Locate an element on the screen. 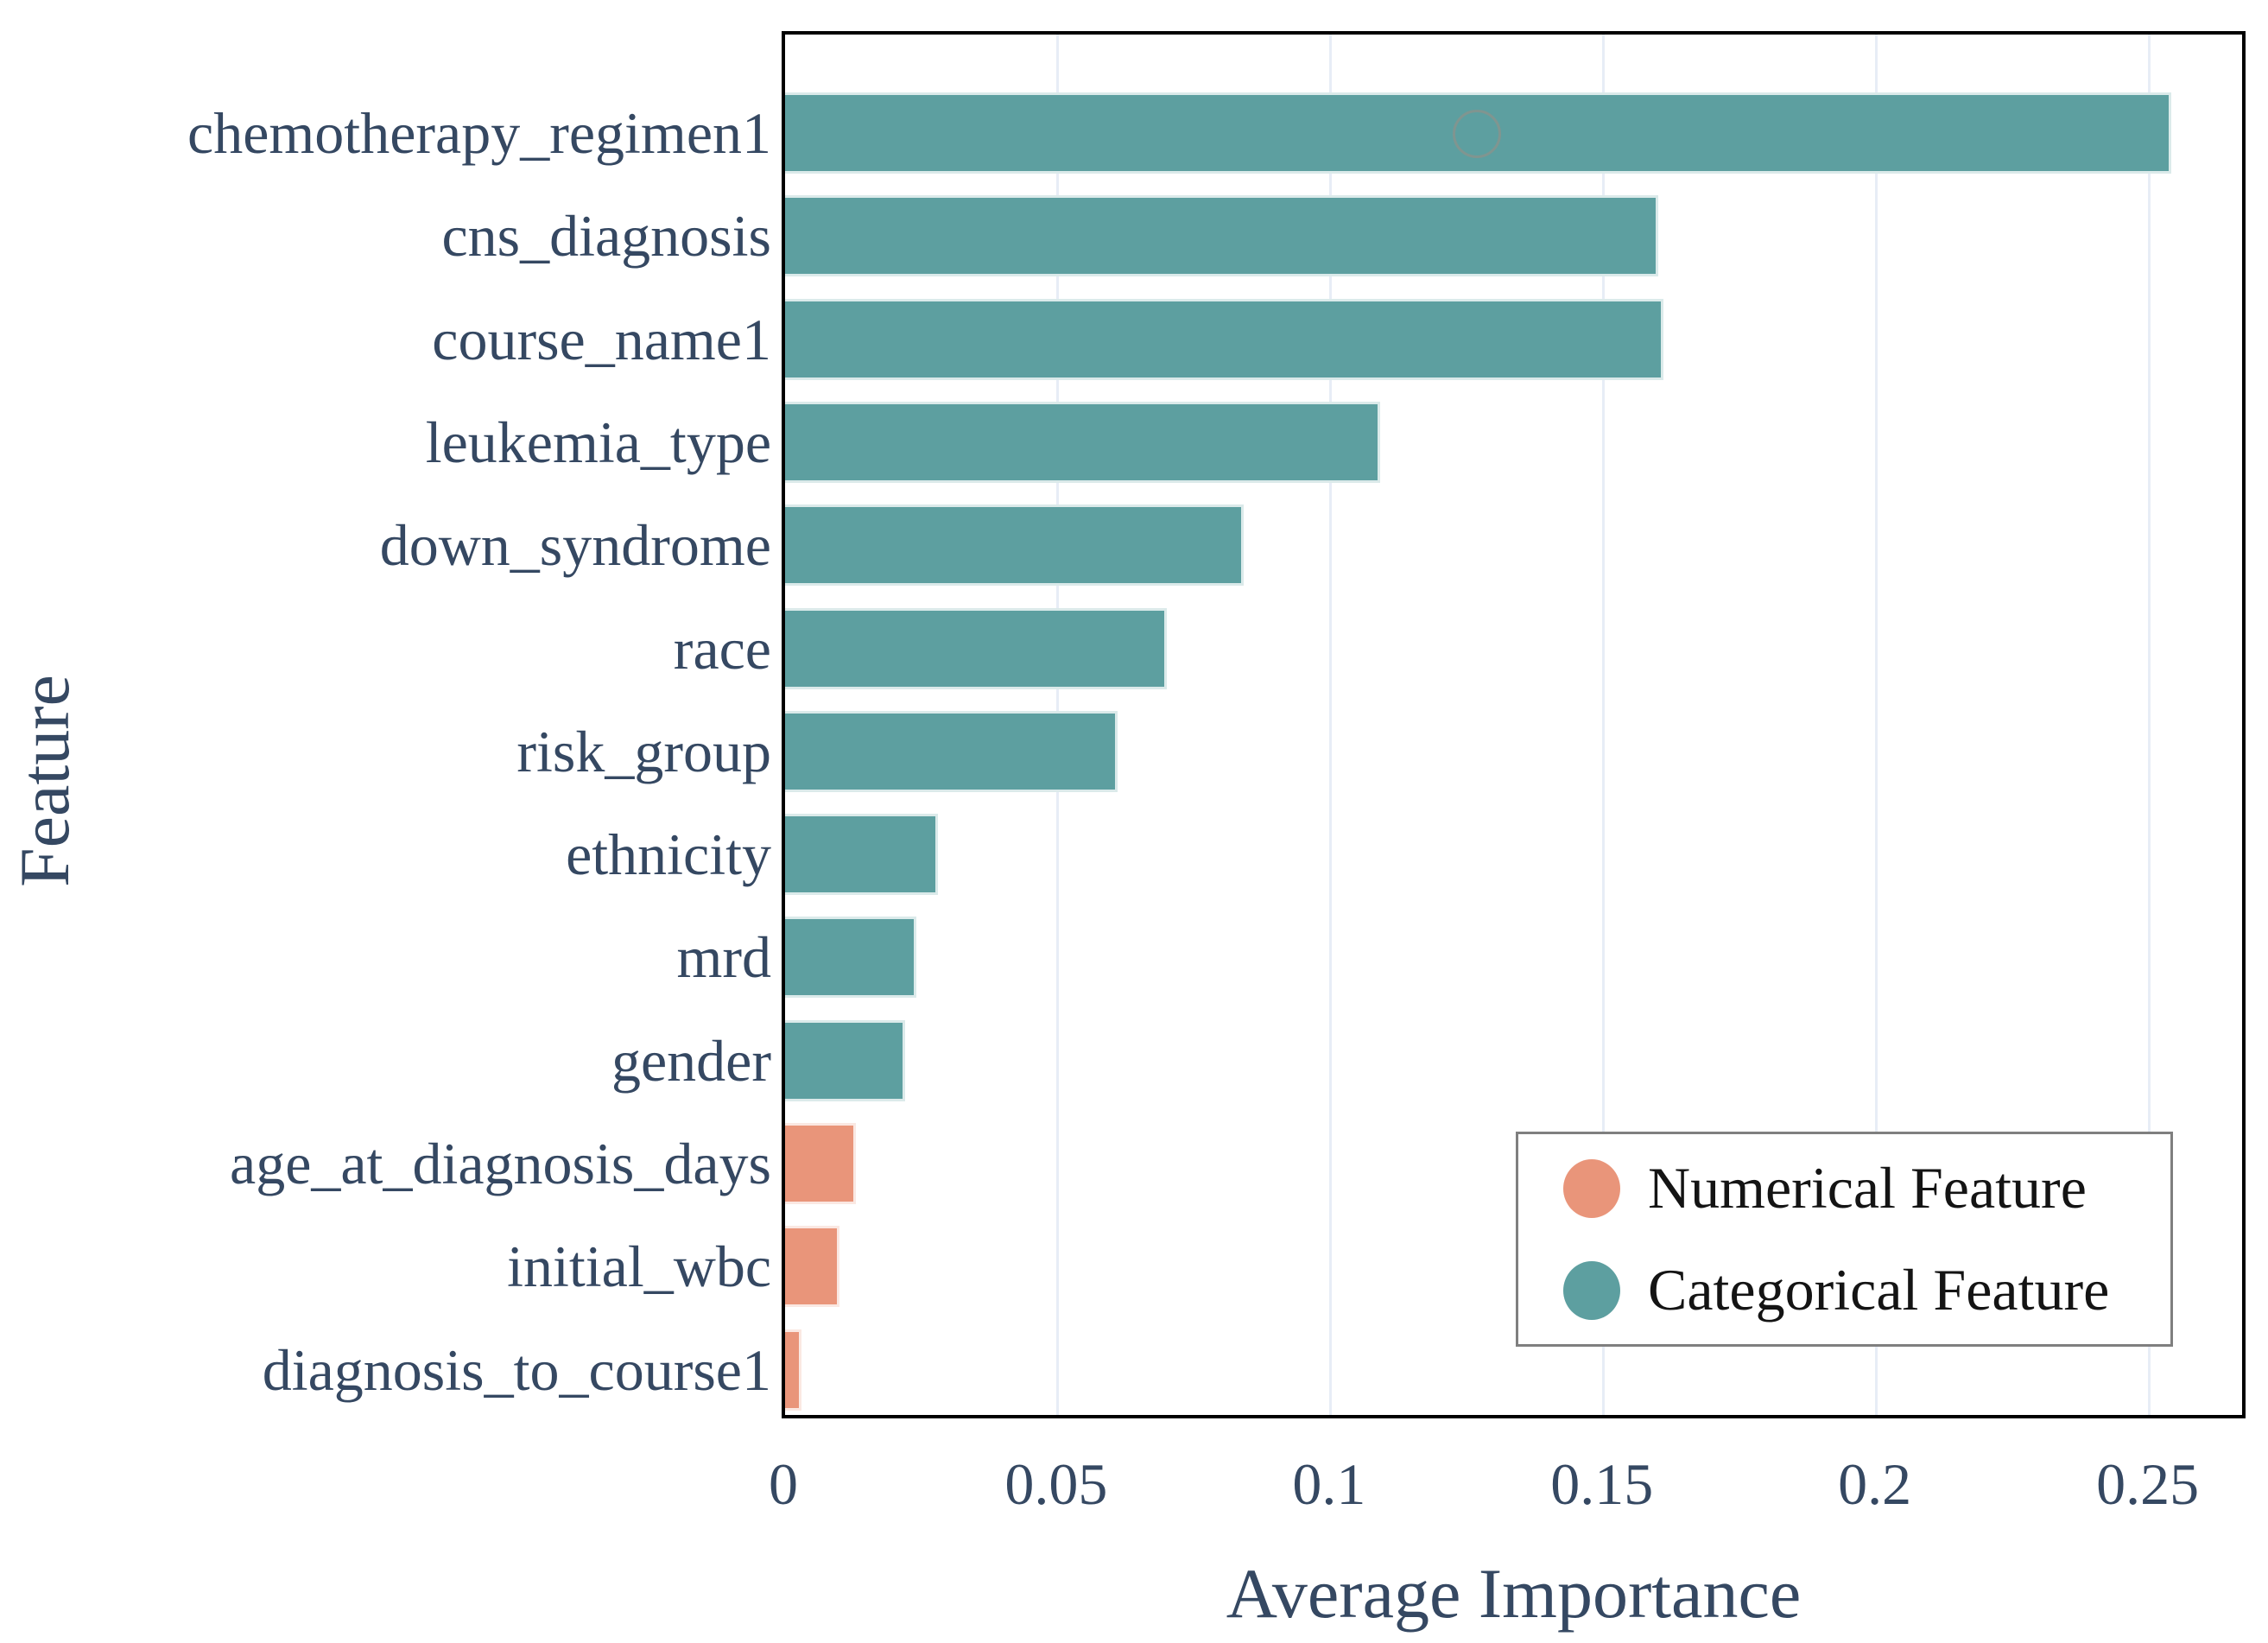 The height and width of the screenshot is (1643, 2268). y-tick-label-down_syndrome: down_syndrome is located at coordinates (575, 545).